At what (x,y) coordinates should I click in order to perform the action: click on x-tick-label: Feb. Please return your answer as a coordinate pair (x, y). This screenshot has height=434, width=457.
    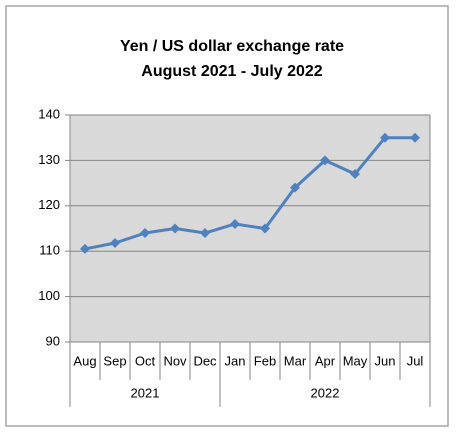
    Looking at the image, I should click on (265, 360).